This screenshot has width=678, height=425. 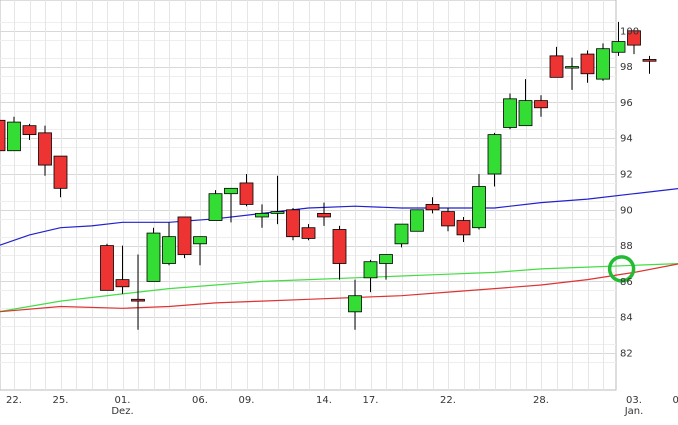 What do you see at coordinates (634, 400) in the screenshot?
I see `x-tick-label: 03.` at bounding box center [634, 400].